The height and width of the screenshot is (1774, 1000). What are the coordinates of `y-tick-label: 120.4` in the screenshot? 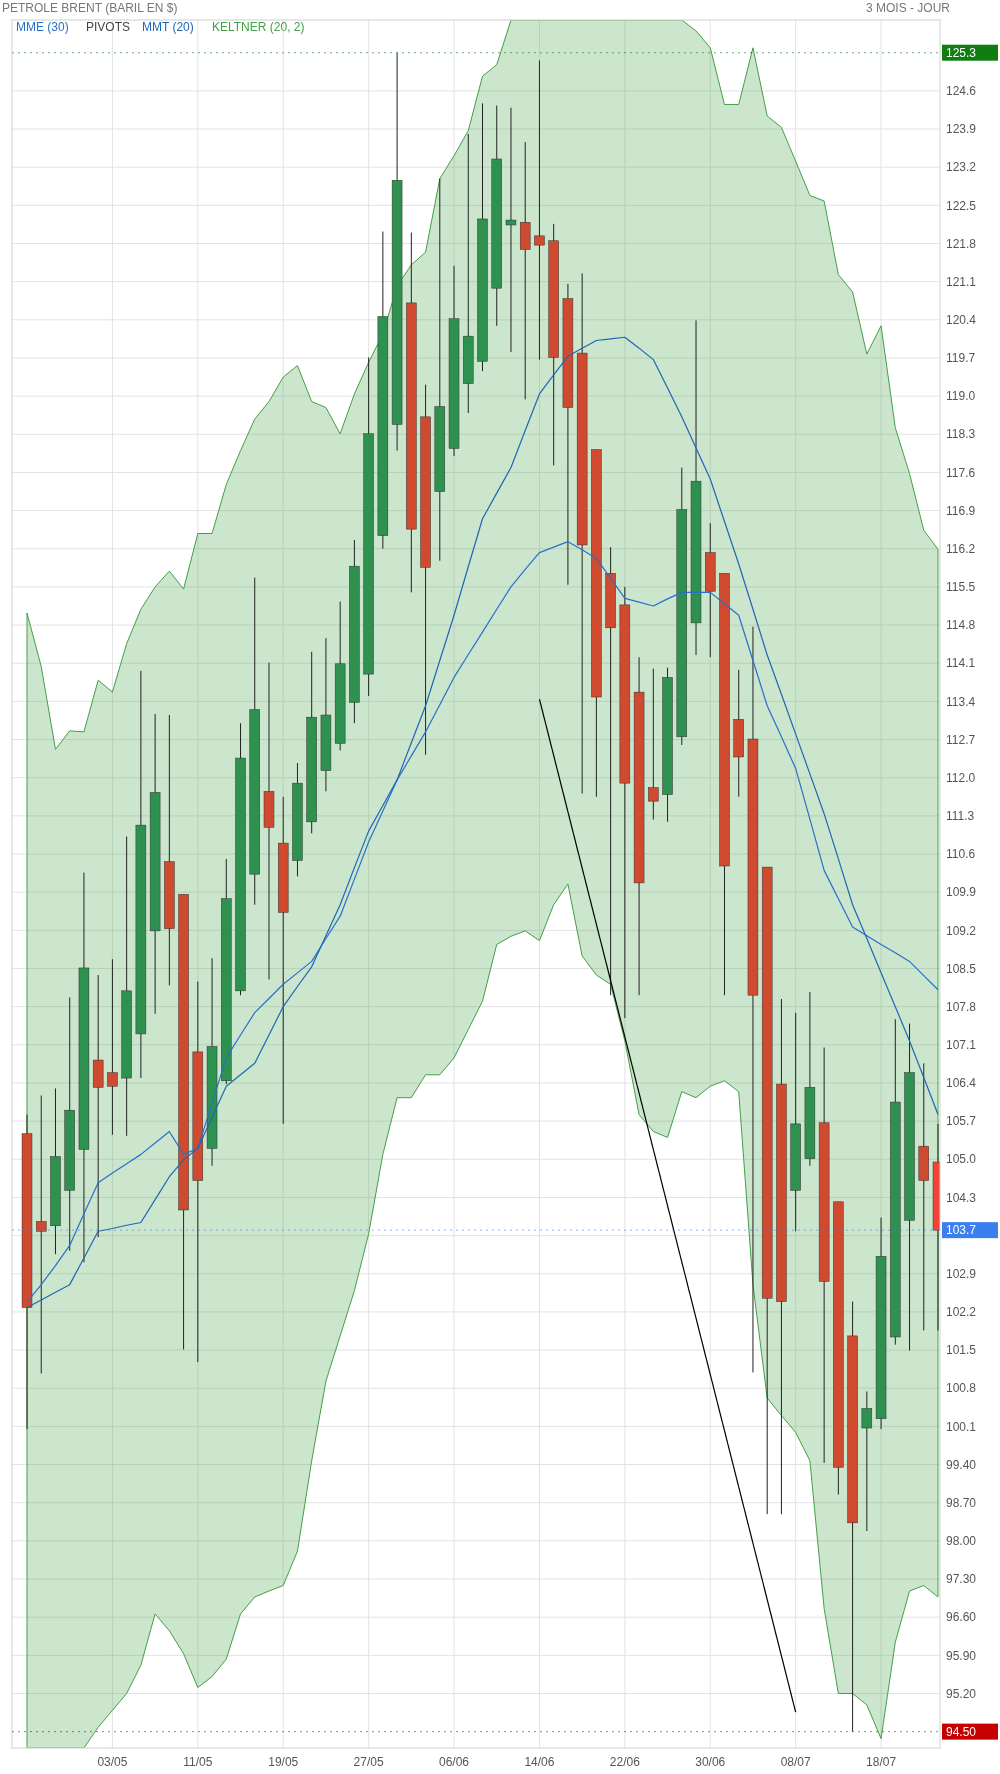 It's located at (961, 320).